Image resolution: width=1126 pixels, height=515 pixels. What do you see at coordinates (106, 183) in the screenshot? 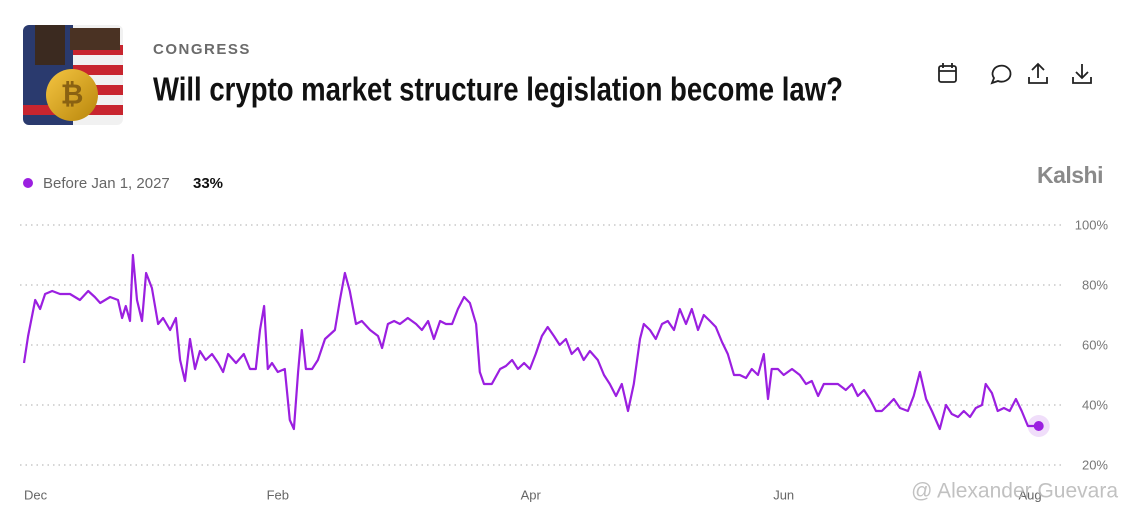
I see `legend-label: Before Jan 1, 2027` at bounding box center [106, 183].